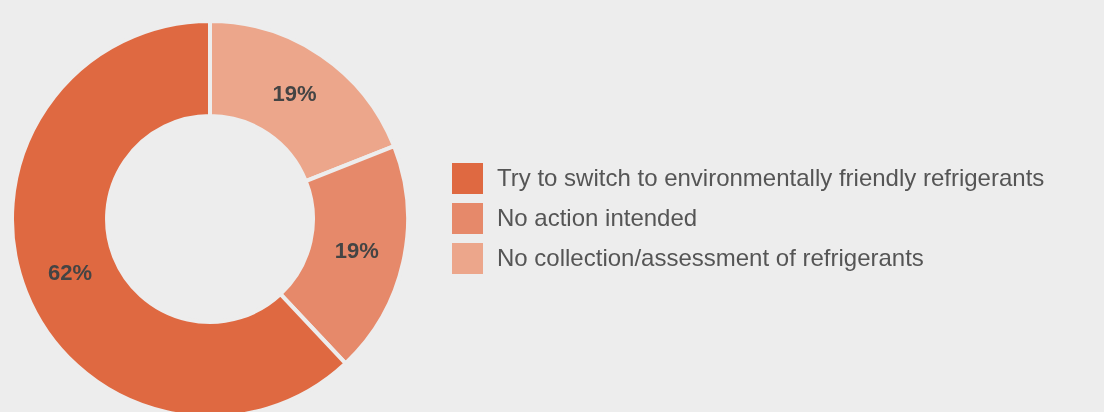 The image size is (1104, 412). What do you see at coordinates (771, 178) in the screenshot?
I see `legend-label: Try to switch to environmentally friendly refrigerants` at bounding box center [771, 178].